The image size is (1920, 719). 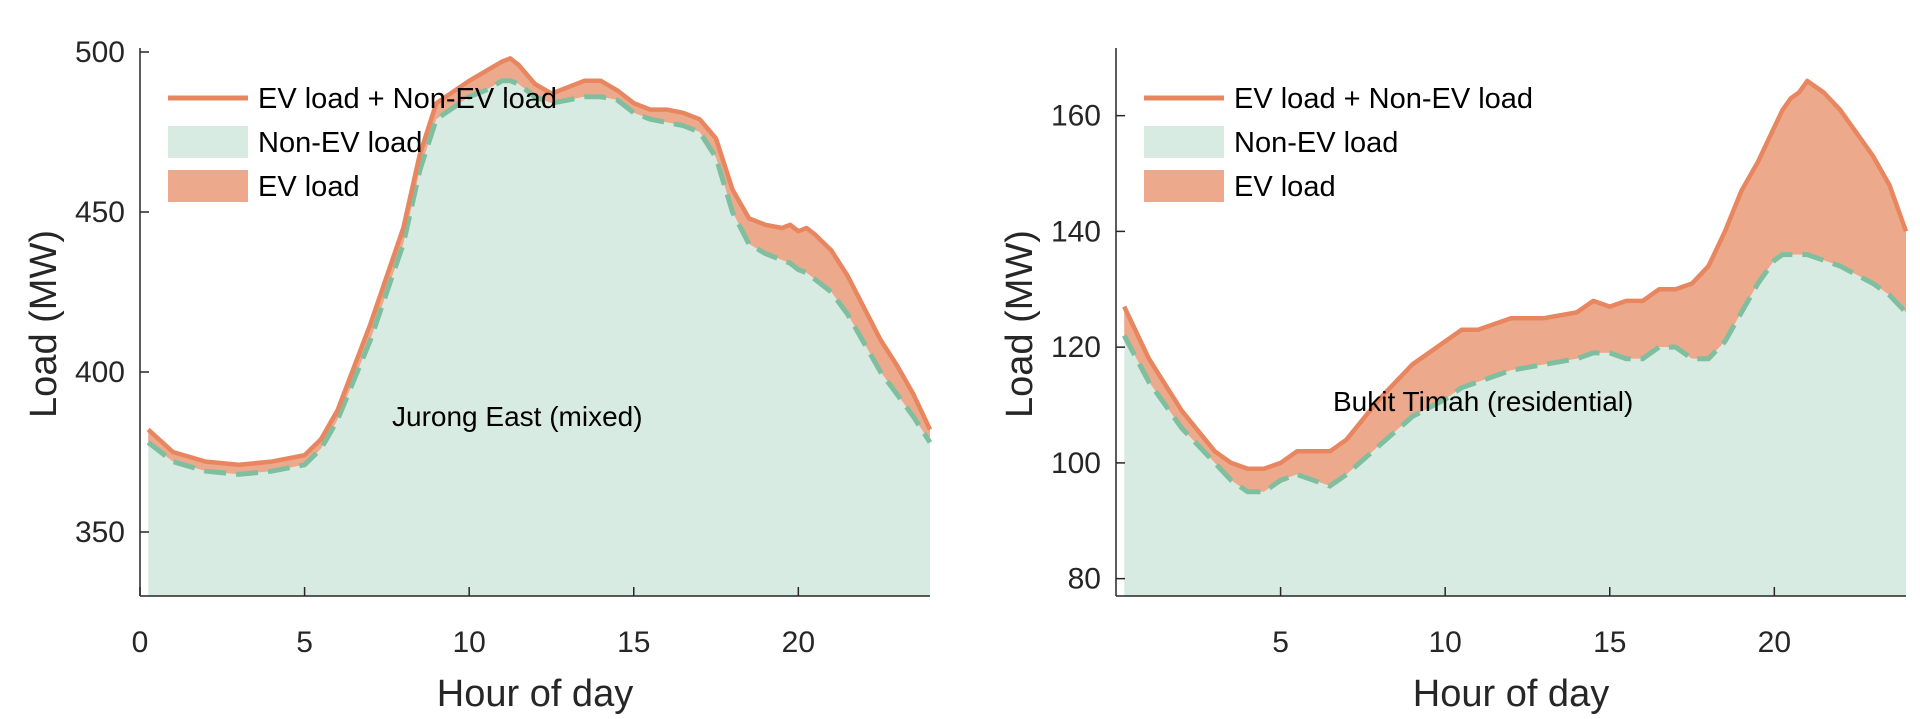 What do you see at coordinates (140, 642) in the screenshot?
I see `x-tick-label: 0` at bounding box center [140, 642].